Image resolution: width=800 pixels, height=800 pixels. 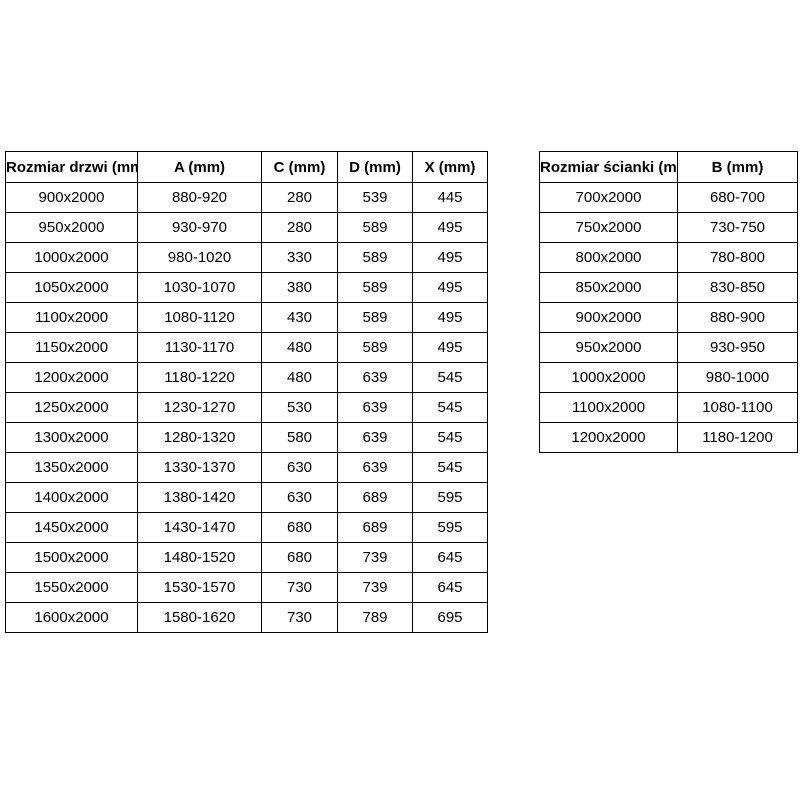 What do you see at coordinates (199, 257) in the screenshot?
I see `table-cell: 980-1020` at bounding box center [199, 257].